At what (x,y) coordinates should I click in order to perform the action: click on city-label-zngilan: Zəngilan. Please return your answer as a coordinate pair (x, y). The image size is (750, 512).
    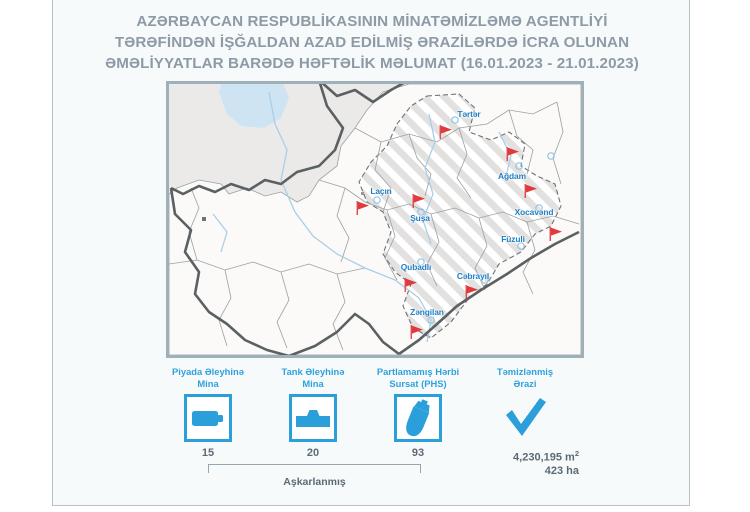
    Looking at the image, I should click on (427, 312).